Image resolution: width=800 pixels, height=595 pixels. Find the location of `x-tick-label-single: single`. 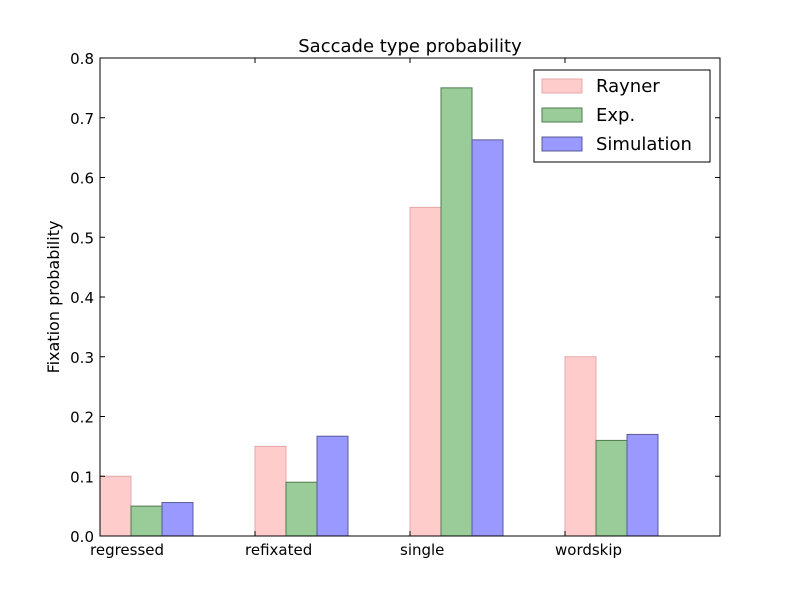

x-tick-label-single: single is located at coordinates (422, 550).